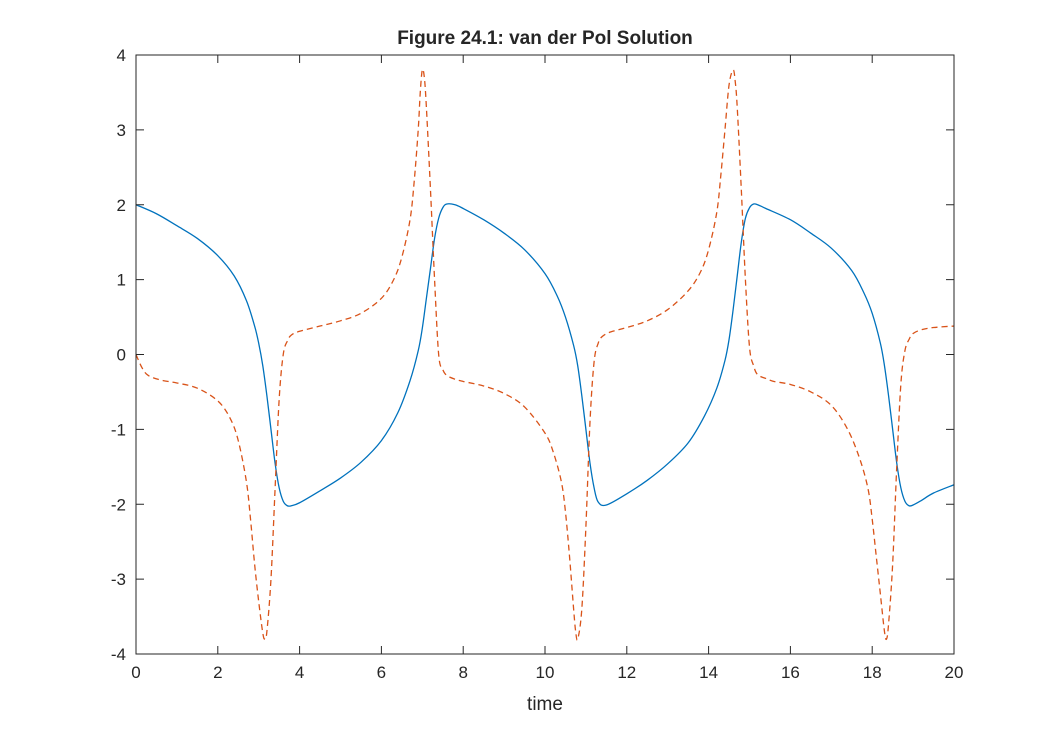 The width and height of the screenshot is (1055, 735). I want to click on x-tick-label: 10, so click(545, 672).